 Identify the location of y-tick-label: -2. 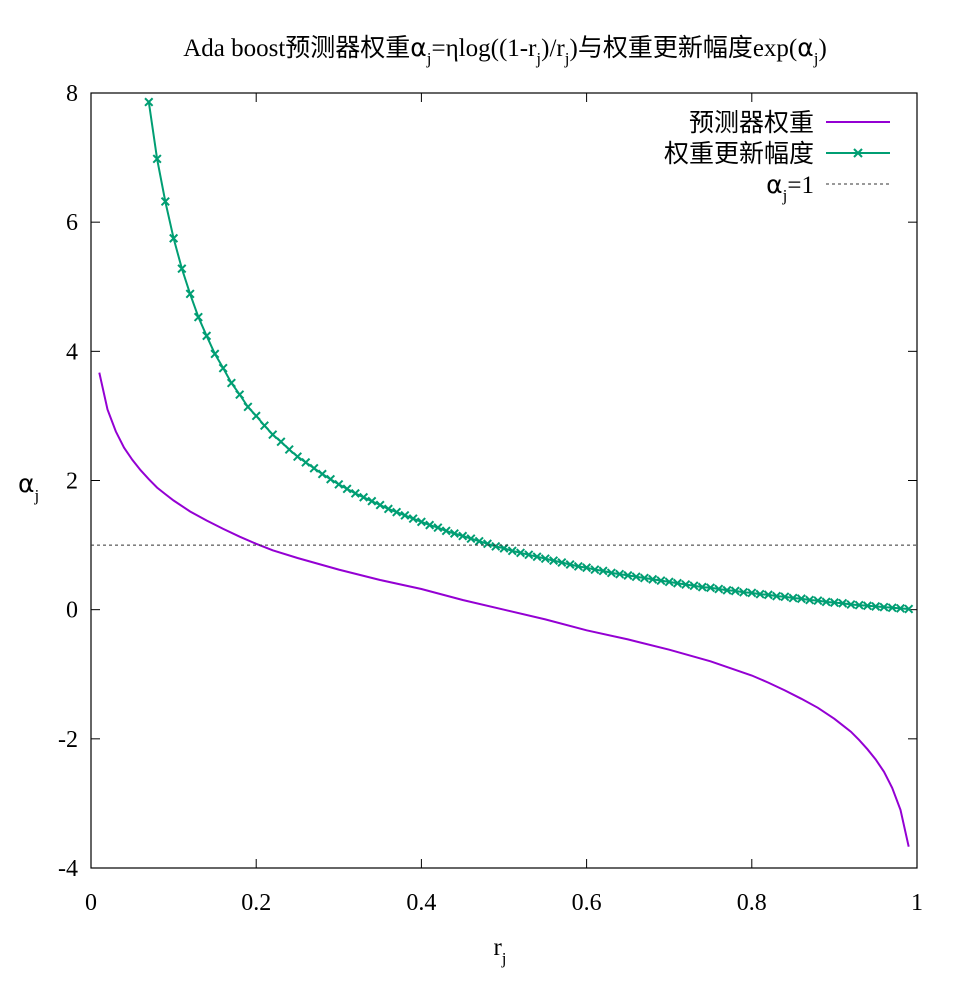
(68, 740).